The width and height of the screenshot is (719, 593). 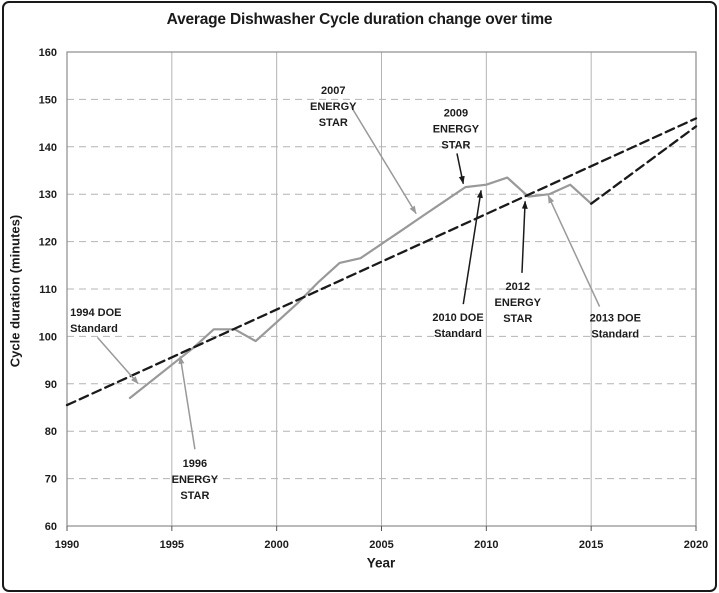 I want to click on x-tick-label: 1995, so click(x=172, y=545).